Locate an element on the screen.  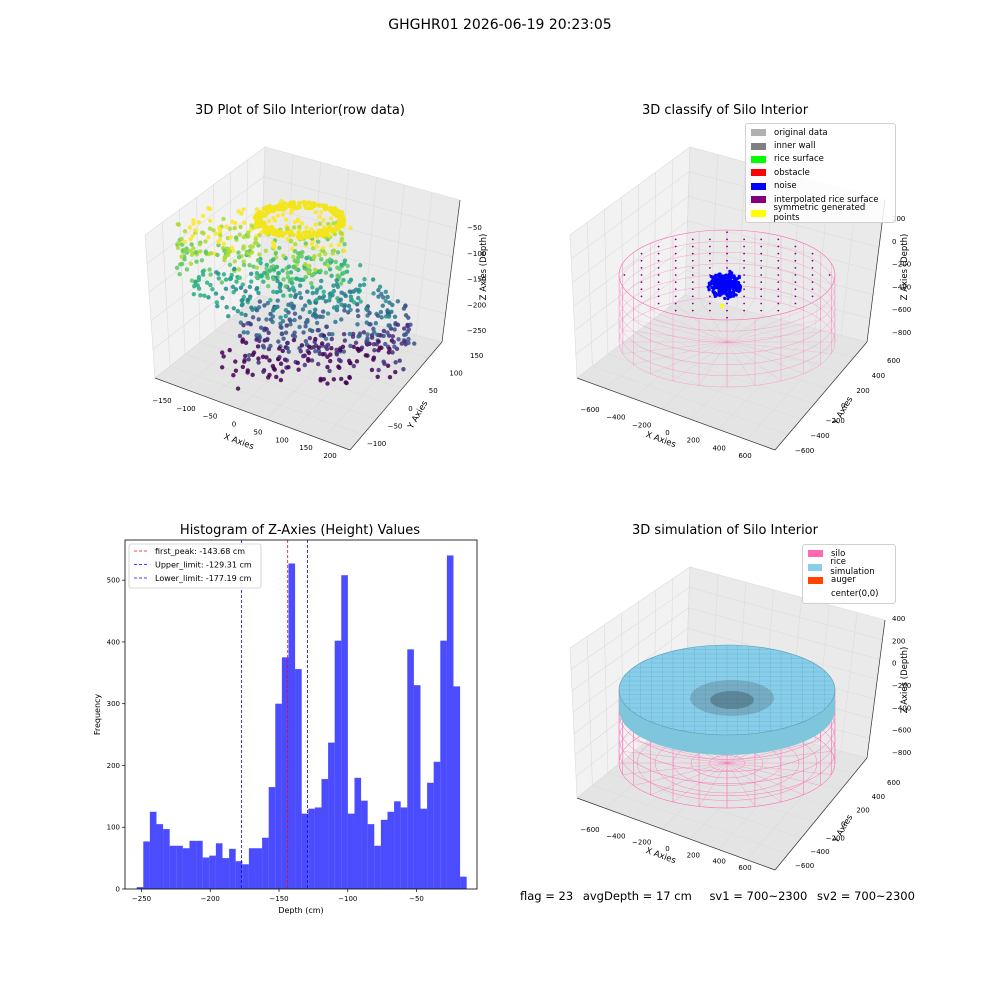
z-axis-label: Z Axies (Depth) is located at coordinates (905, 267).